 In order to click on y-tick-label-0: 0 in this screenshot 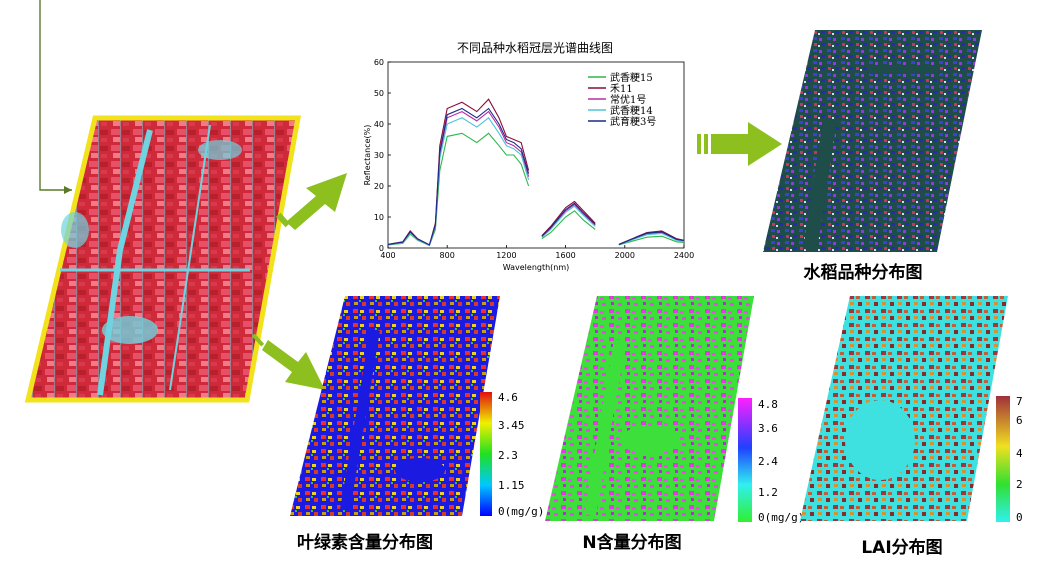, I will do `click(381, 248)`.